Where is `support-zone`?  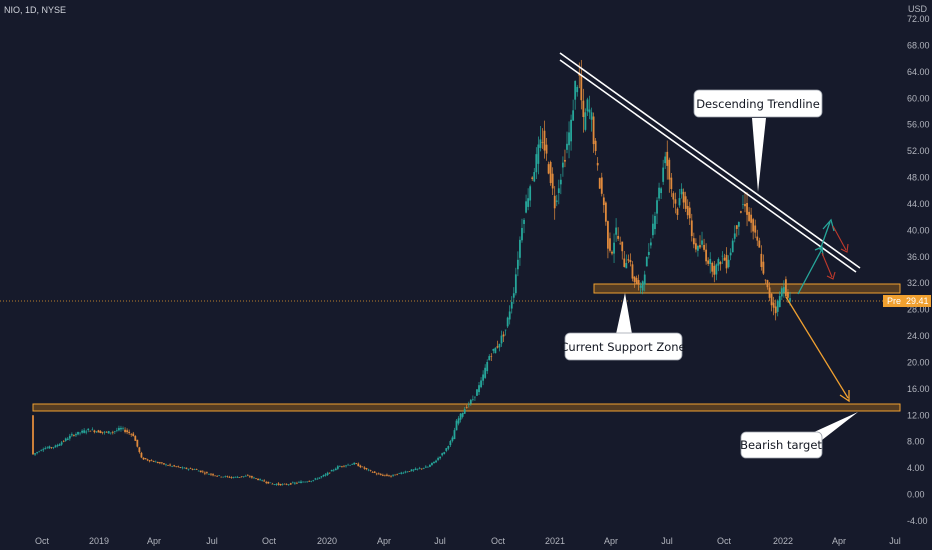
support-zone is located at coordinates (747, 288).